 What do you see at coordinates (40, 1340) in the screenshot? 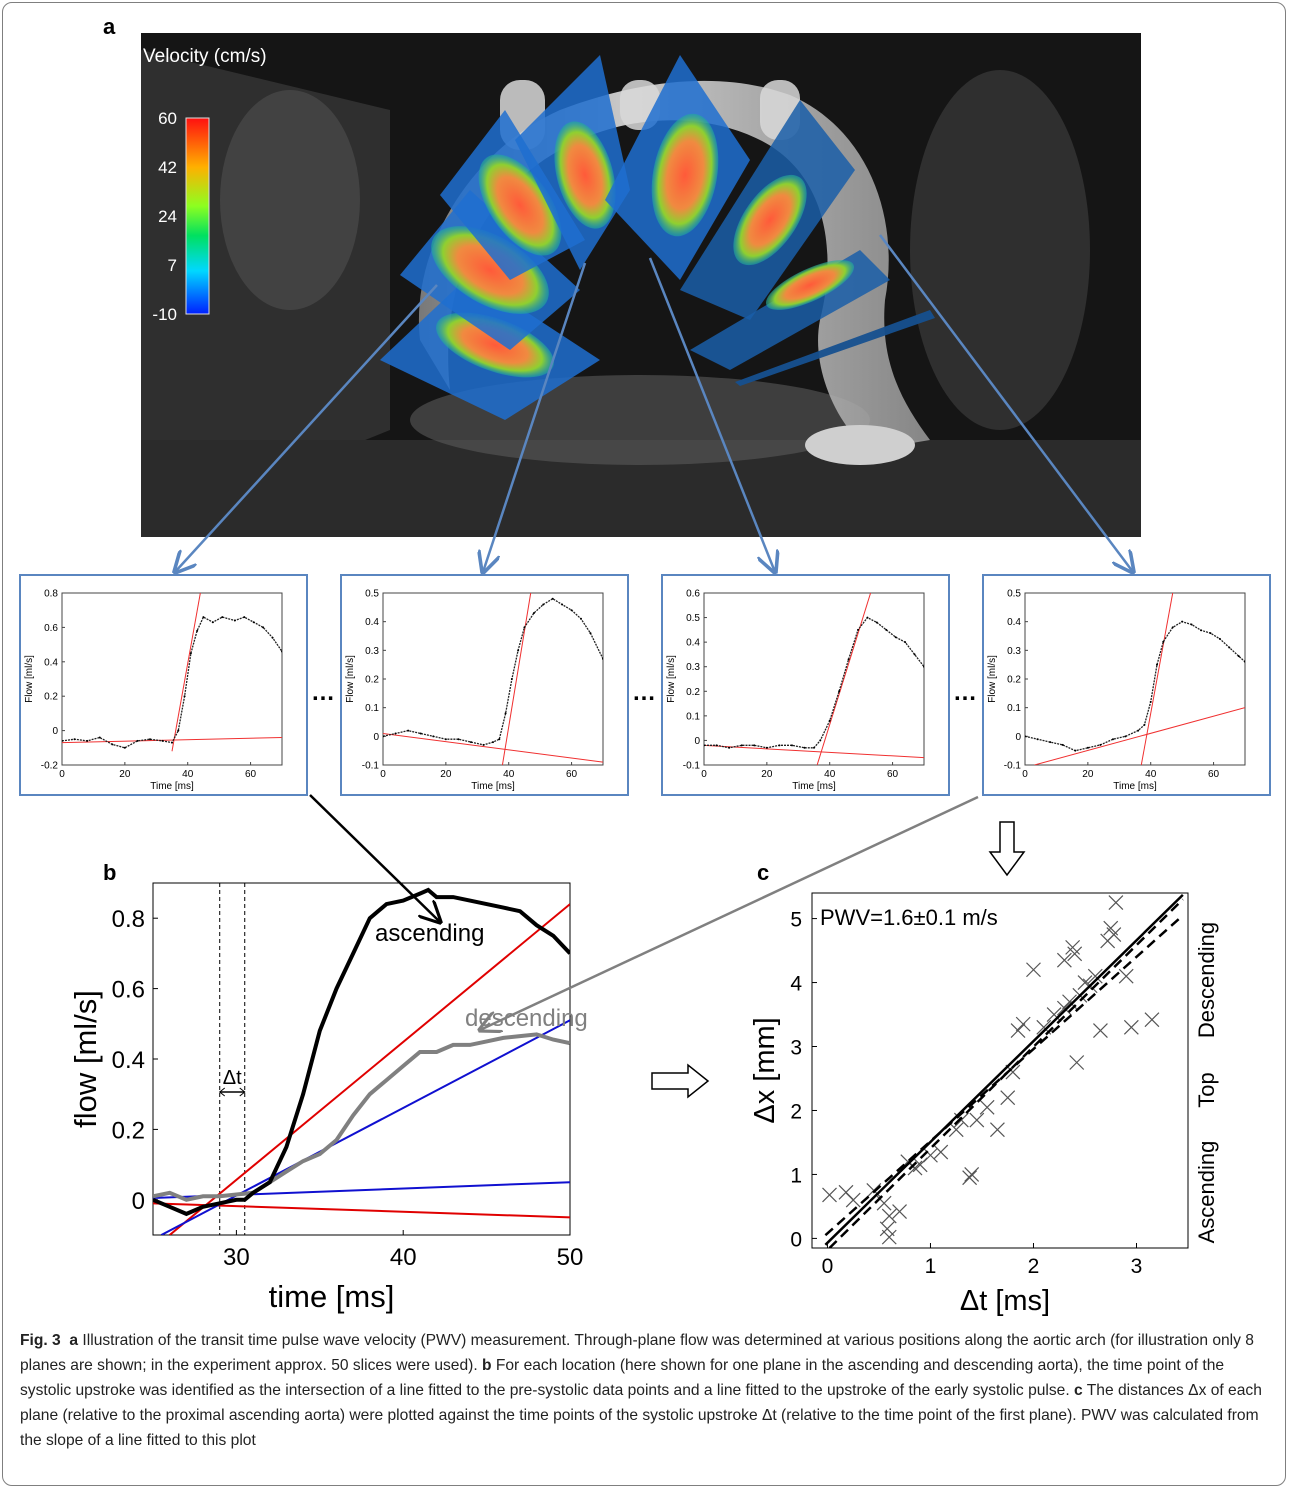
I see `caption-fig-label: Fig. 3` at bounding box center [40, 1340].